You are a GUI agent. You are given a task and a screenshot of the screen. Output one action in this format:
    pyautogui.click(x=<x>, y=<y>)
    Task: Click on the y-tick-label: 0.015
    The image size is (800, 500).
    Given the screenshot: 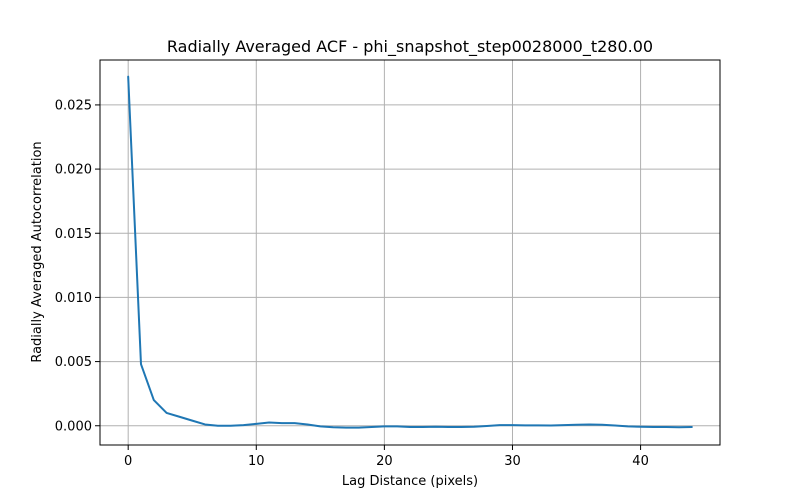 What is the action you would take?
    pyautogui.click(x=73, y=234)
    